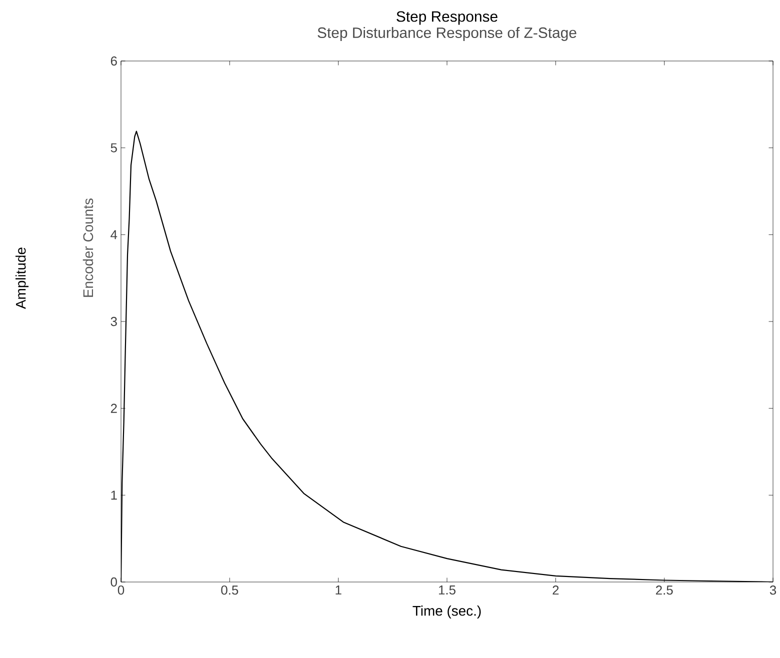 This screenshot has width=780, height=658. What do you see at coordinates (447, 590) in the screenshot?
I see `x-tick-label: 1.5` at bounding box center [447, 590].